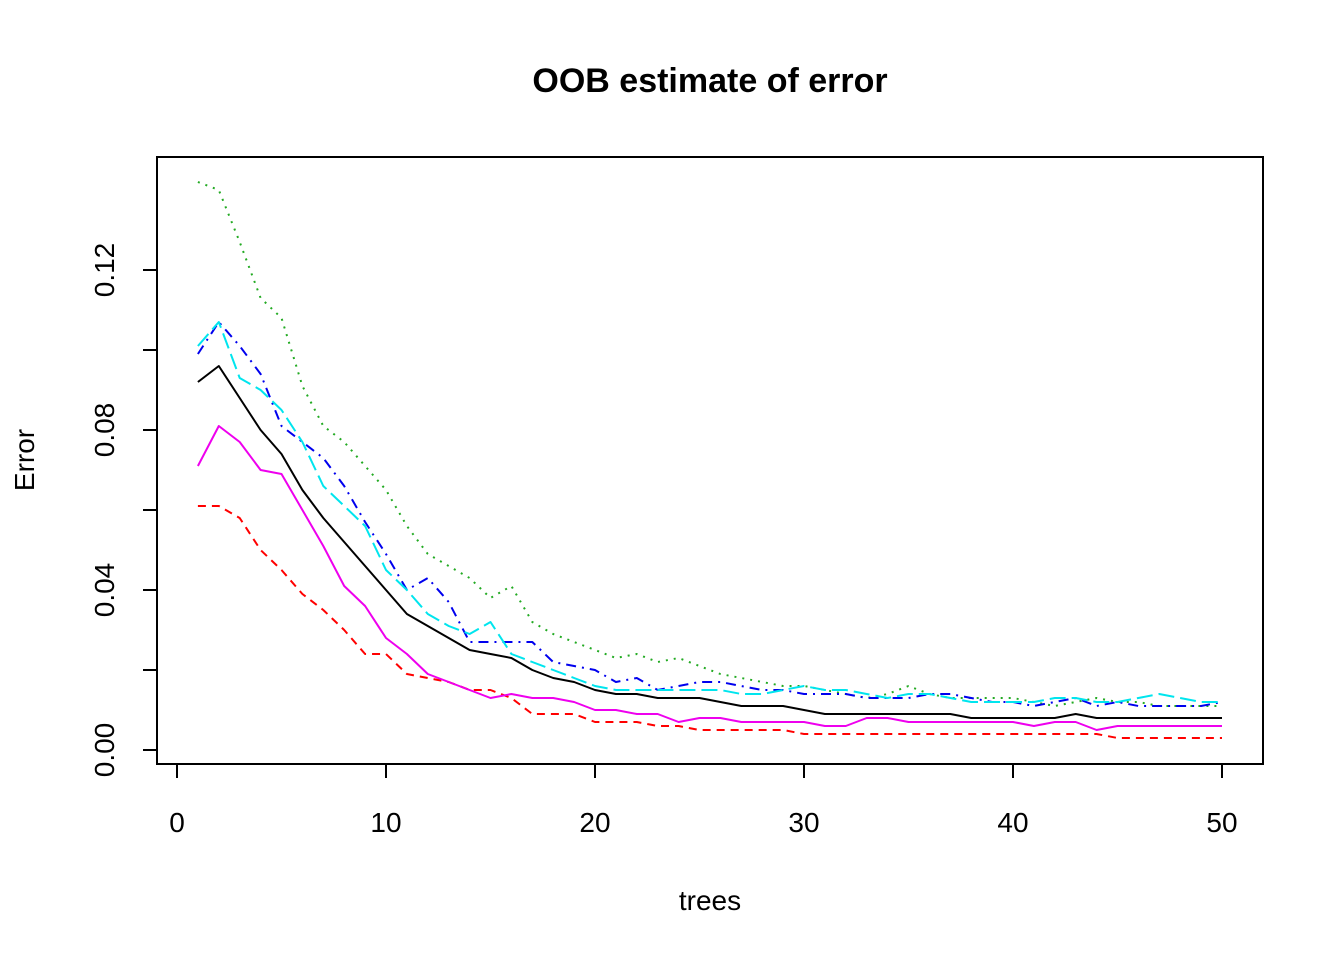 The image size is (1344, 960). Describe the element at coordinates (385, 822) in the screenshot. I see `x-tick-label: 10` at that location.